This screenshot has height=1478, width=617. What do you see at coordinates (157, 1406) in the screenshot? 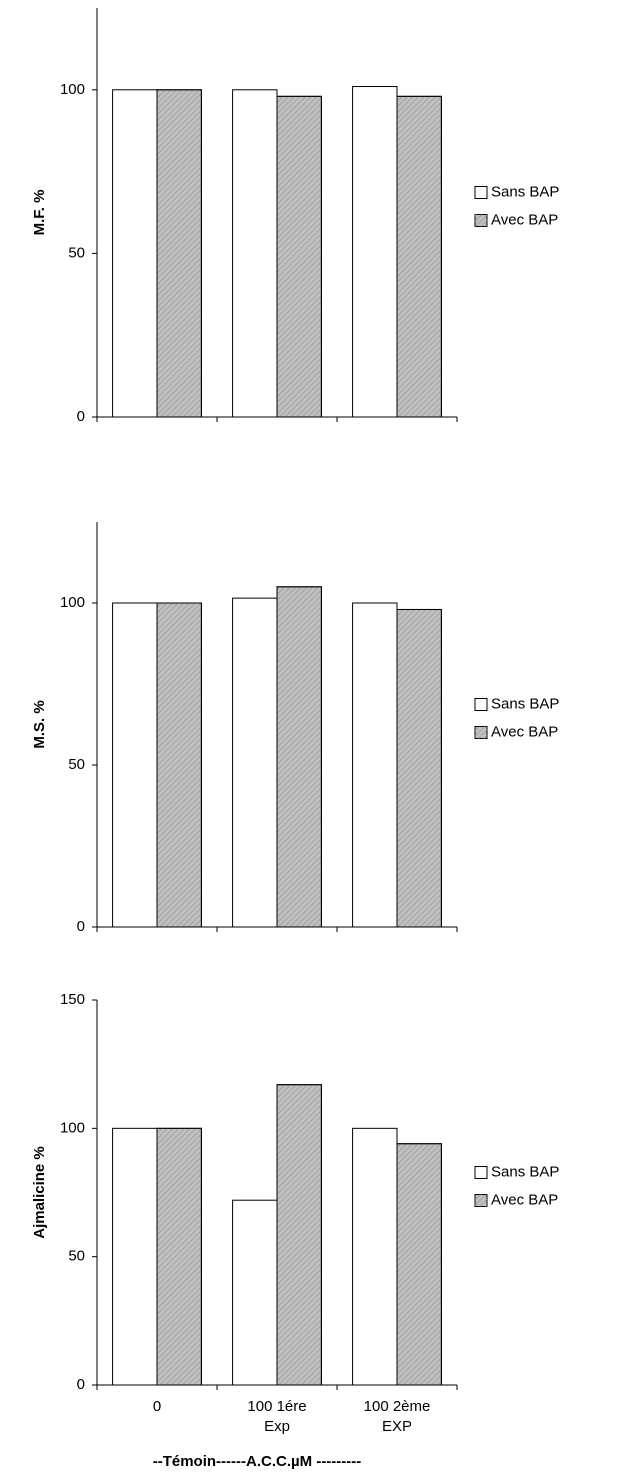
I see `x-tick-label: 0` at bounding box center [157, 1406].